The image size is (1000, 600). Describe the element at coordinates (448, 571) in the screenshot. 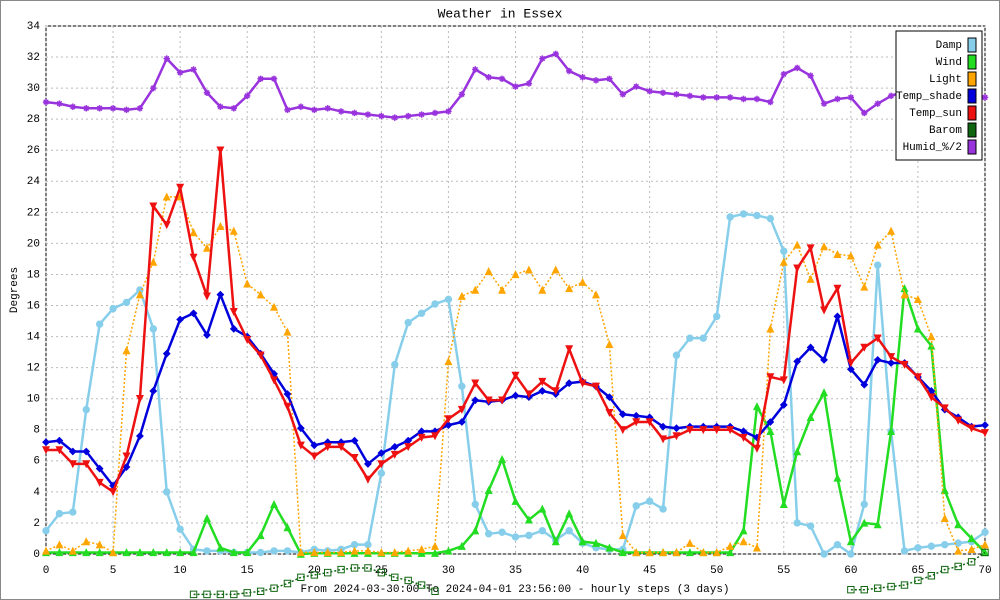

I see `x-tick-label: 30` at that location.